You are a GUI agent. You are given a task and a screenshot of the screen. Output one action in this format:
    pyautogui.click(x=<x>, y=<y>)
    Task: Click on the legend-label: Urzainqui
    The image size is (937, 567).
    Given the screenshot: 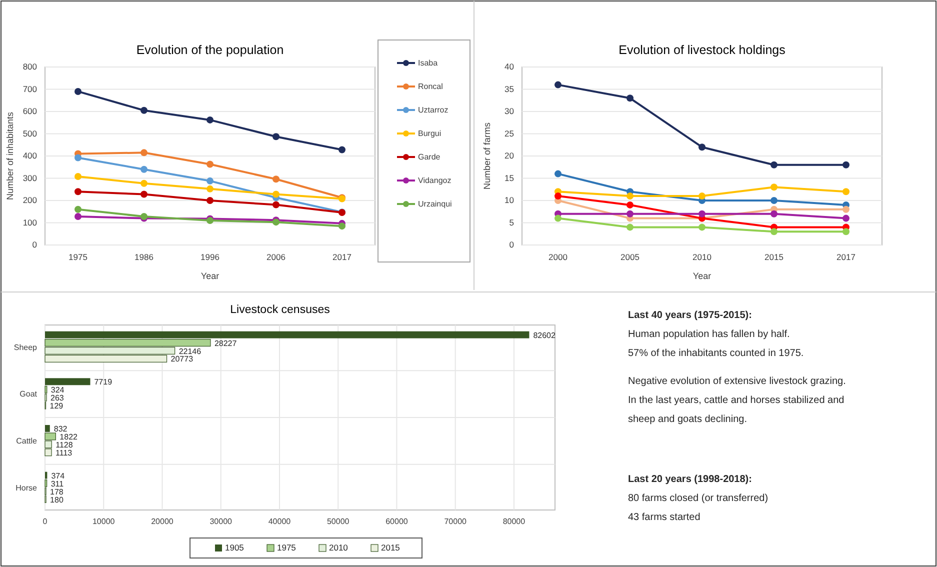 What is the action you would take?
    pyautogui.click(x=435, y=204)
    